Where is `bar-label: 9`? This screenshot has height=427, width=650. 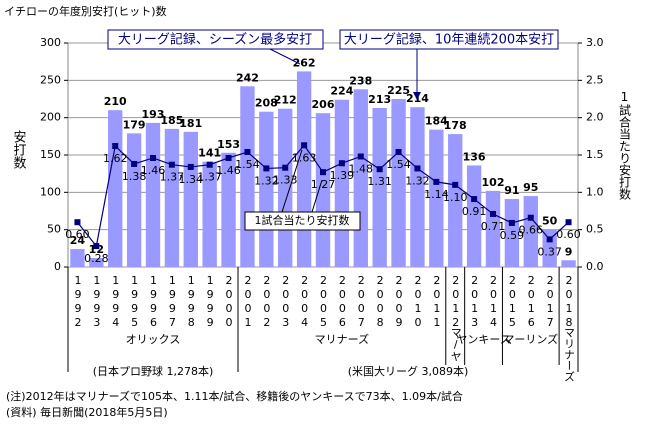 bar-label: 9 is located at coordinates (569, 251).